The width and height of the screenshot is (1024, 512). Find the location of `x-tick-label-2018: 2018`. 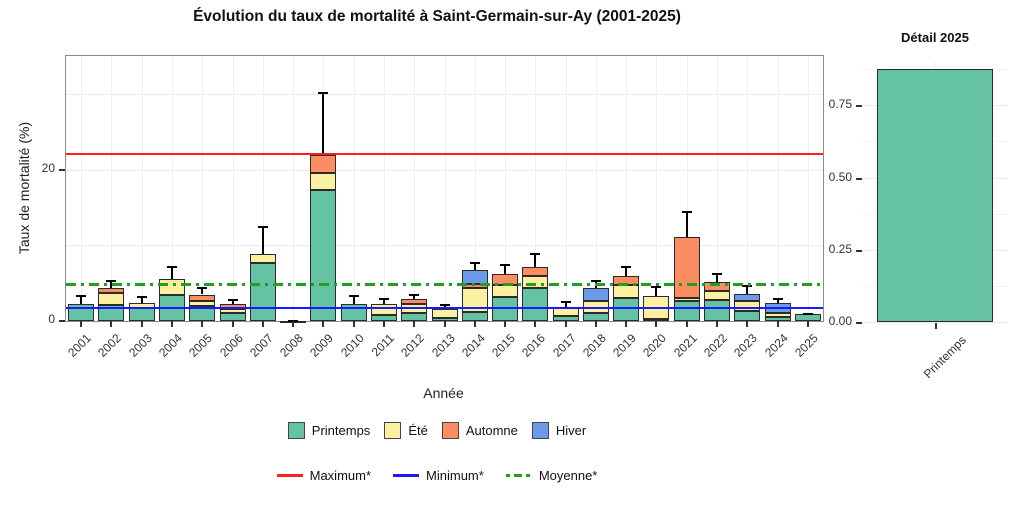

x-tick-label-2018: 2018 is located at coordinates (594, 345).